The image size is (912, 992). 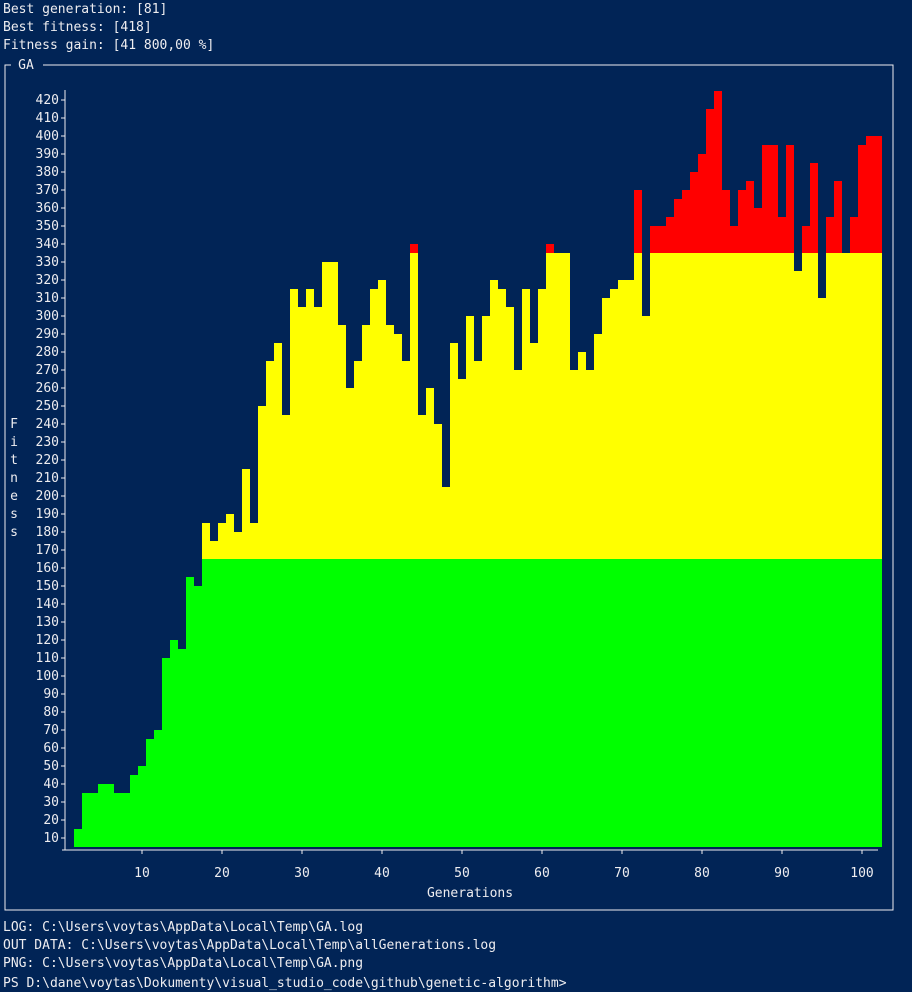 What do you see at coordinates (47, 568) in the screenshot?
I see `y-tick-label: 160` at bounding box center [47, 568].